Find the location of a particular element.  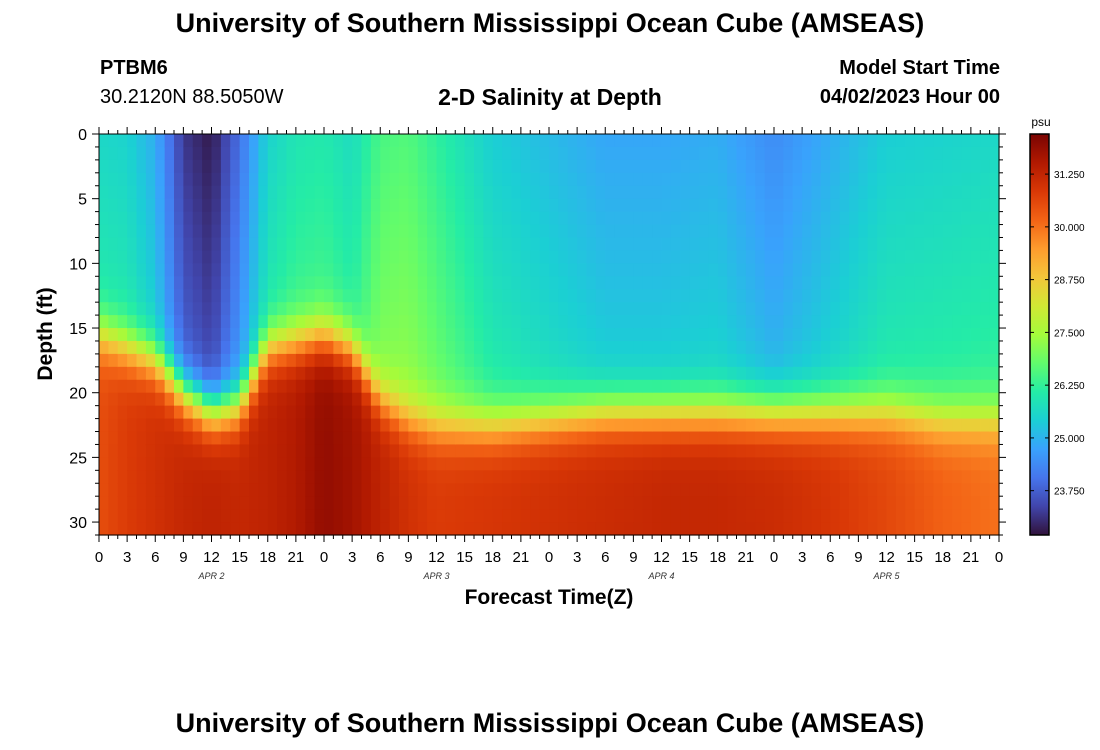

colorbar-gradient is located at coordinates (1039, 334).